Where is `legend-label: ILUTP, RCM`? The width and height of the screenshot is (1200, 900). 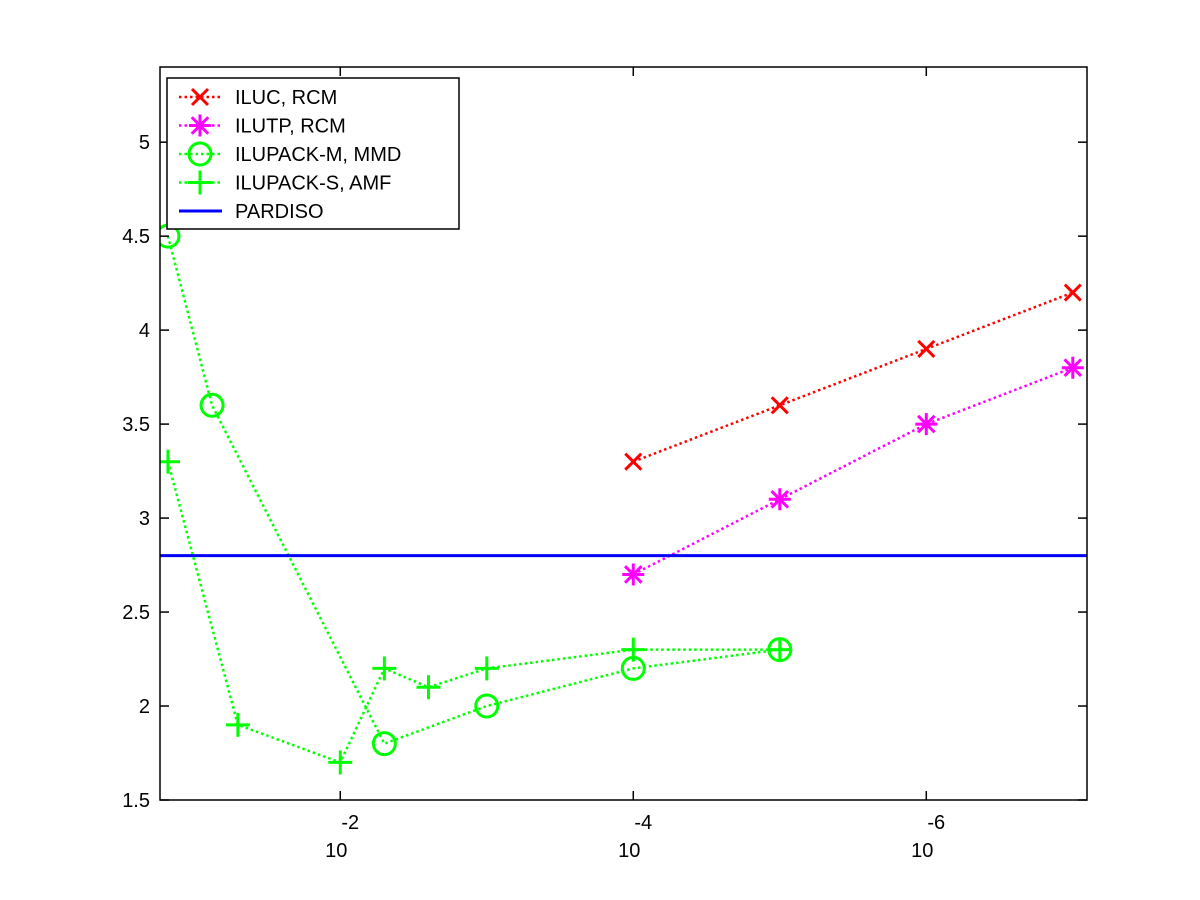 legend-label: ILUTP, RCM is located at coordinates (290, 127).